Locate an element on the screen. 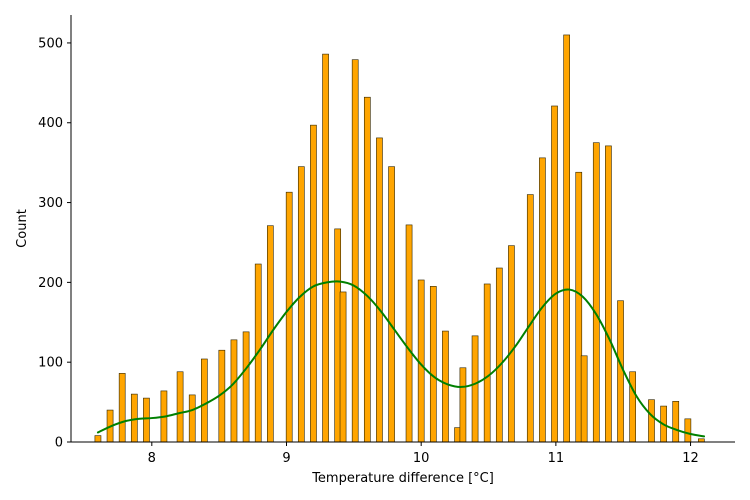 This screenshot has height=500, width=750. x-axis-title: Temperature difference [°C] is located at coordinates (402, 478).